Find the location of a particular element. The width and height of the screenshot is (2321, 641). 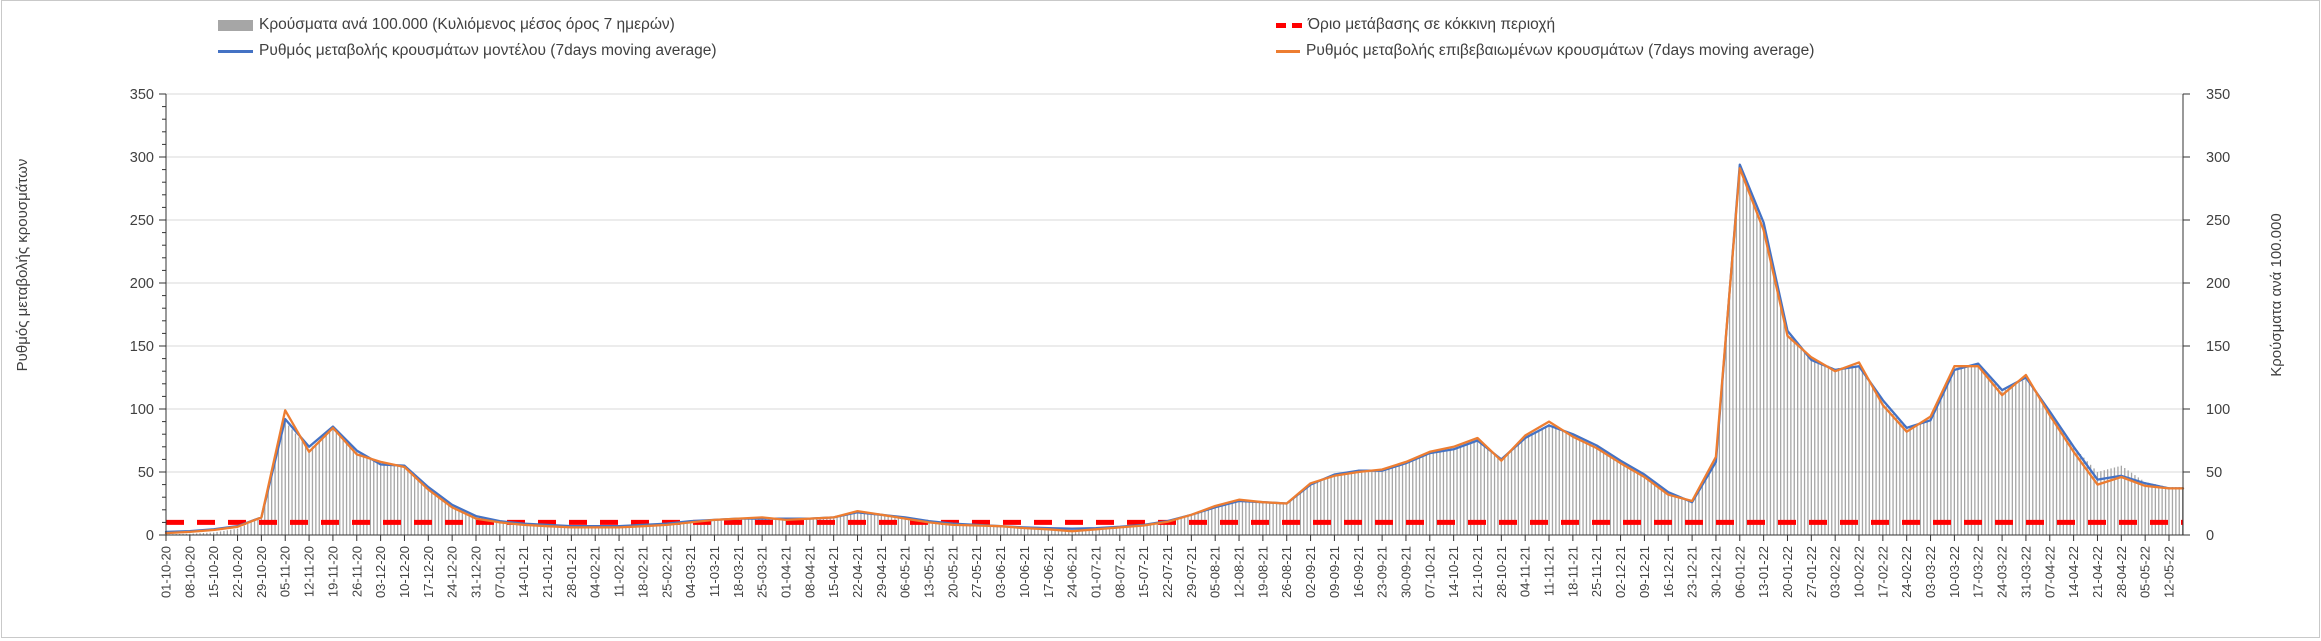

svg-text: 27-05-21 is located at coordinates (976, 572).